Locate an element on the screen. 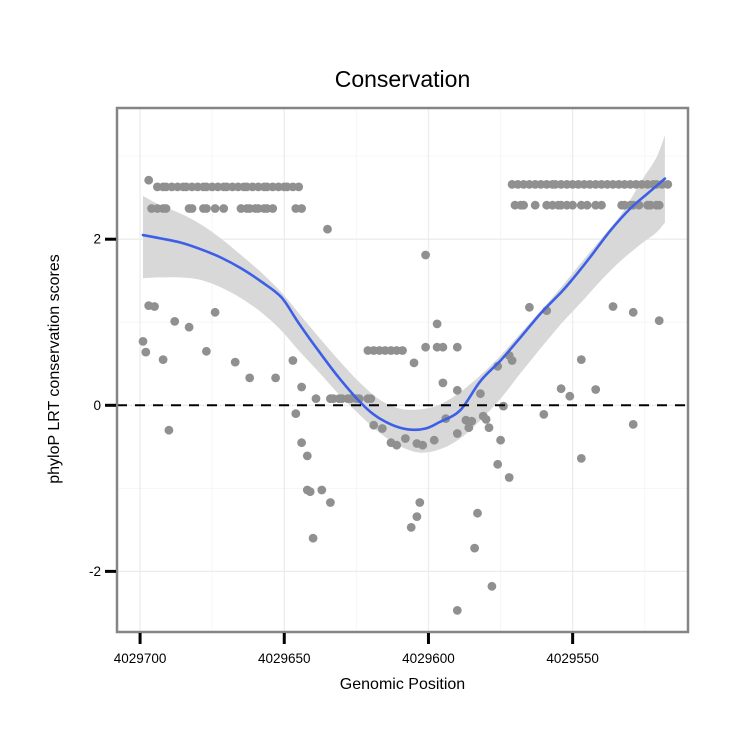 This screenshot has height=750, width=750. x-tick-label: 4029600 is located at coordinates (428, 658).